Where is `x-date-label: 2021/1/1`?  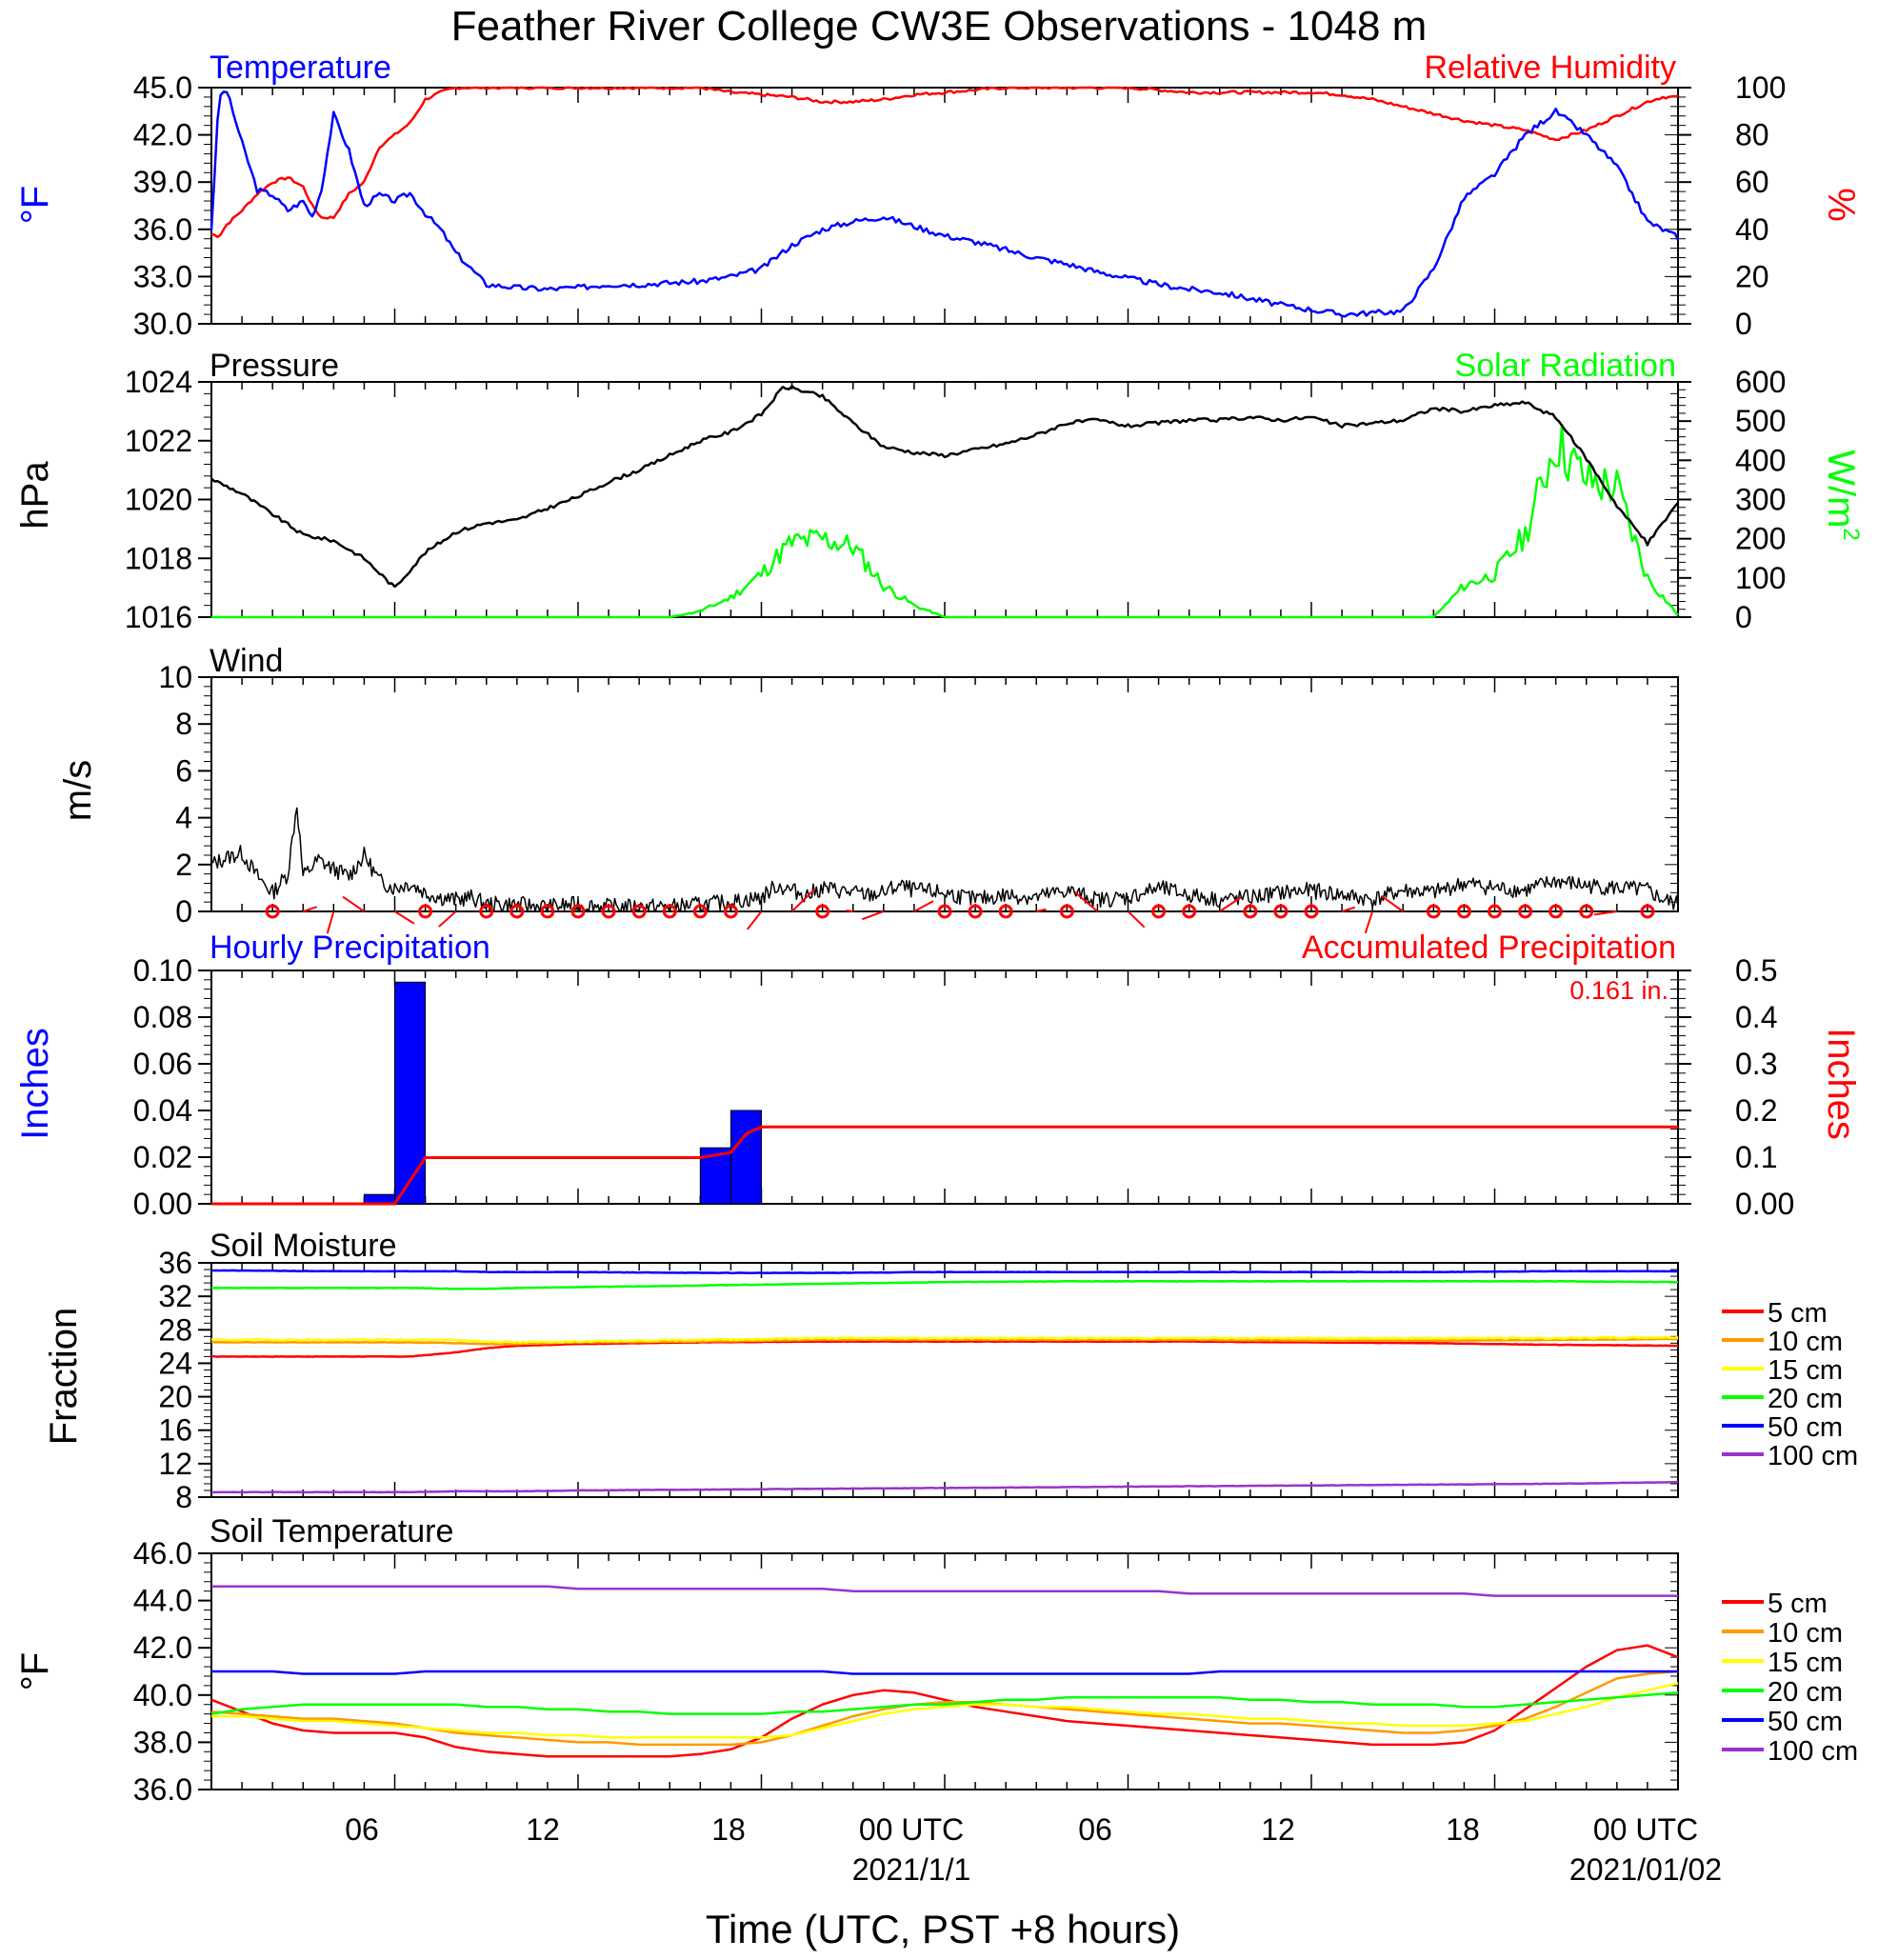
x-date-label: 2021/1/1 is located at coordinates (911, 1869).